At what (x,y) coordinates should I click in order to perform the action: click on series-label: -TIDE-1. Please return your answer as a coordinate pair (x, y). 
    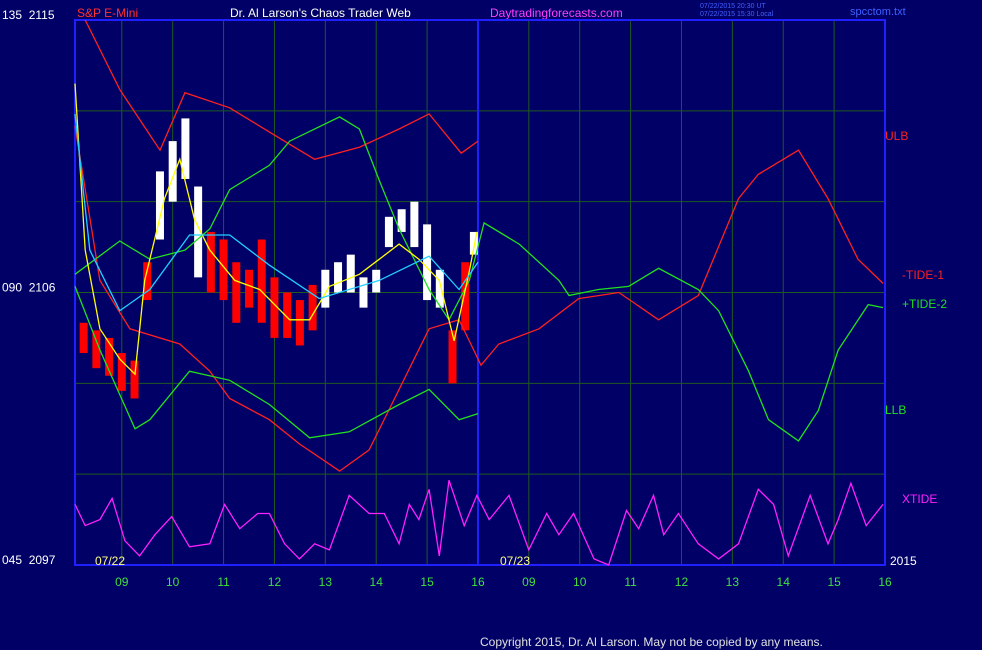
    Looking at the image, I should click on (923, 275).